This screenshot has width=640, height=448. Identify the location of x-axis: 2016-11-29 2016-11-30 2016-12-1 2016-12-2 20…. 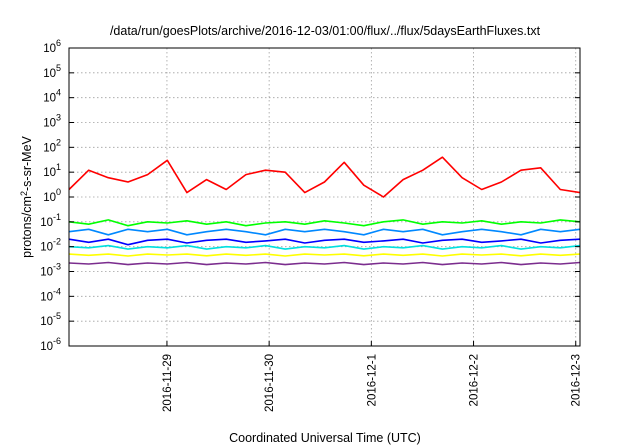
(372, 376).